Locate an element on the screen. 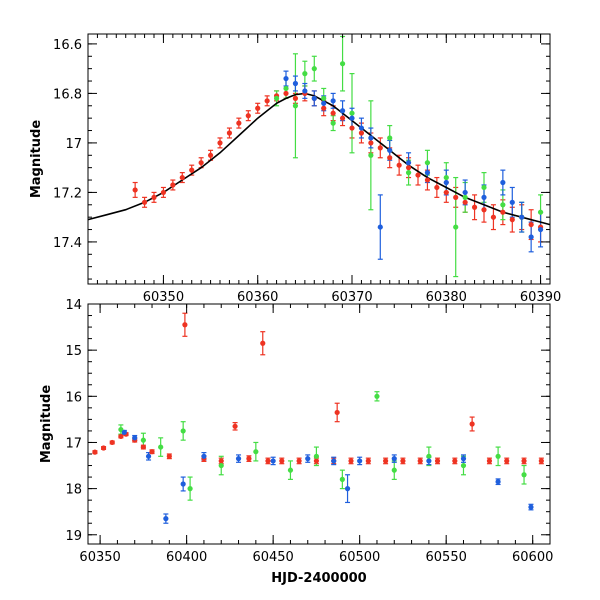  x-axis-title: HJD-2400000 is located at coordinates (318, 578).